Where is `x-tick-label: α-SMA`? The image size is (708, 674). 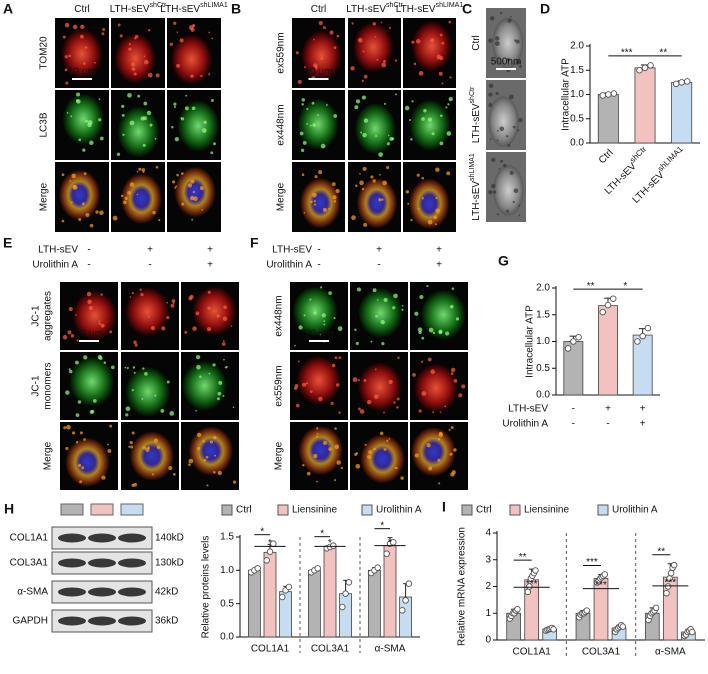
x-tick-label: α-SMA is located at coordinates (670, 652).